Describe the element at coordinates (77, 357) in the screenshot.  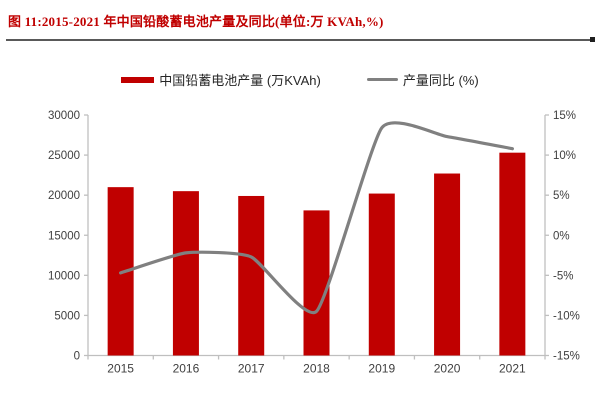
I see `left-axis-tick-label: 0` at that location.